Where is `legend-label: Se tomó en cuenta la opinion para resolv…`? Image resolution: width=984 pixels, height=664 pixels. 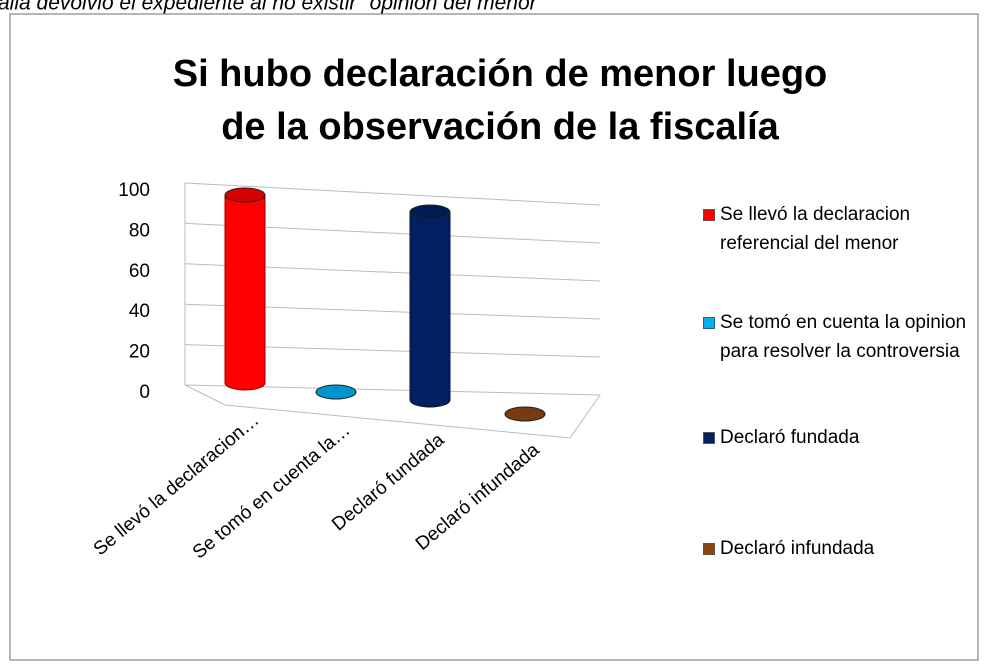
legend-label: Se tomó en cuenta la opinion para resolv… is located at coordinates (843, 337).